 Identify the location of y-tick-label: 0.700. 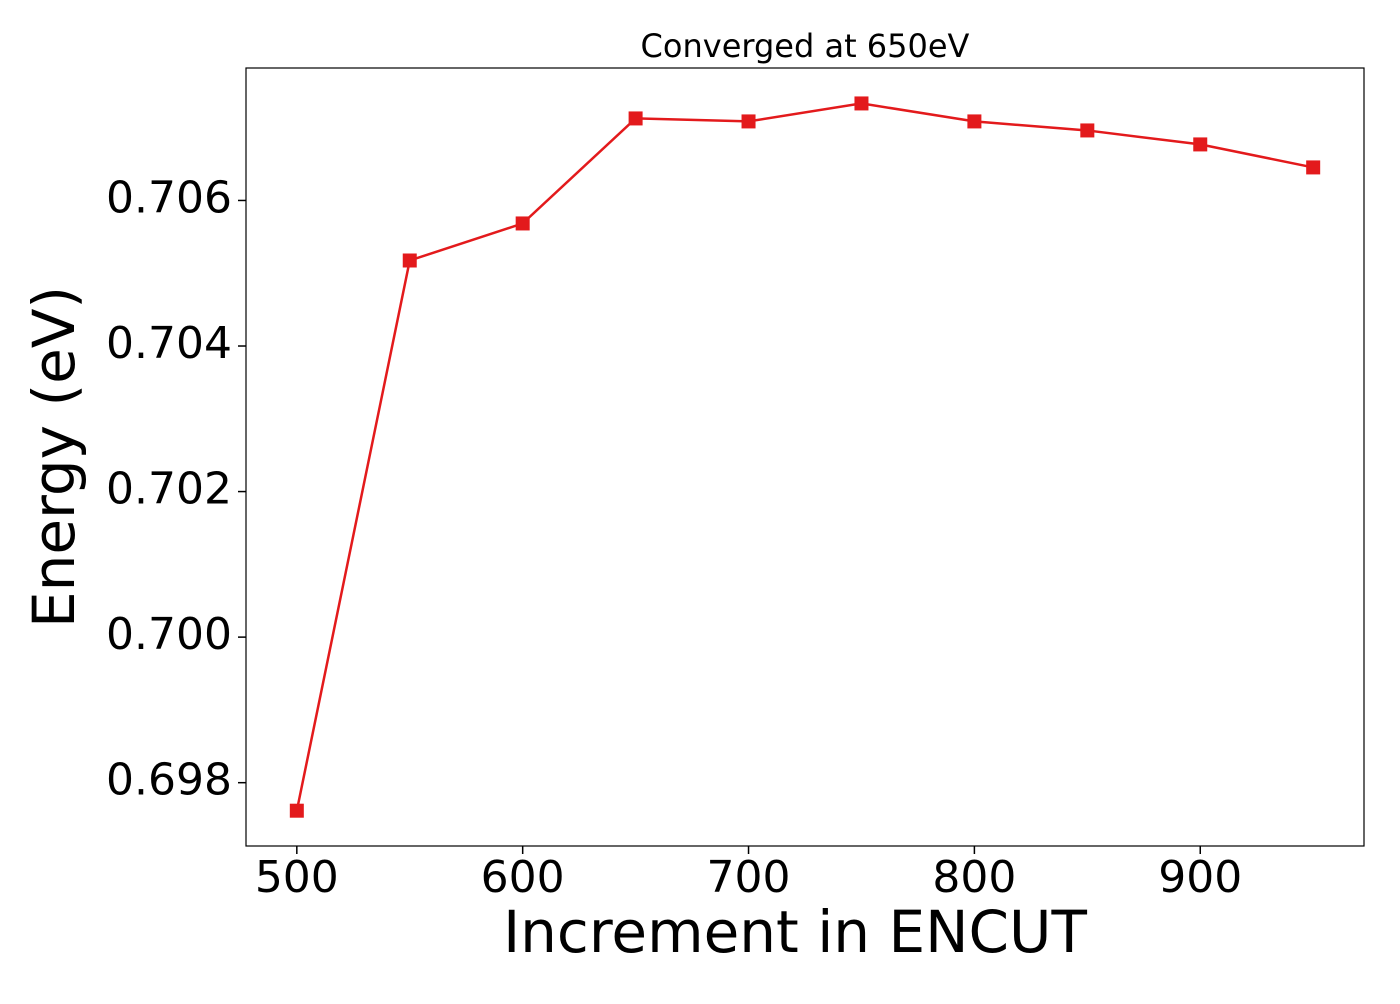
(169, 634).